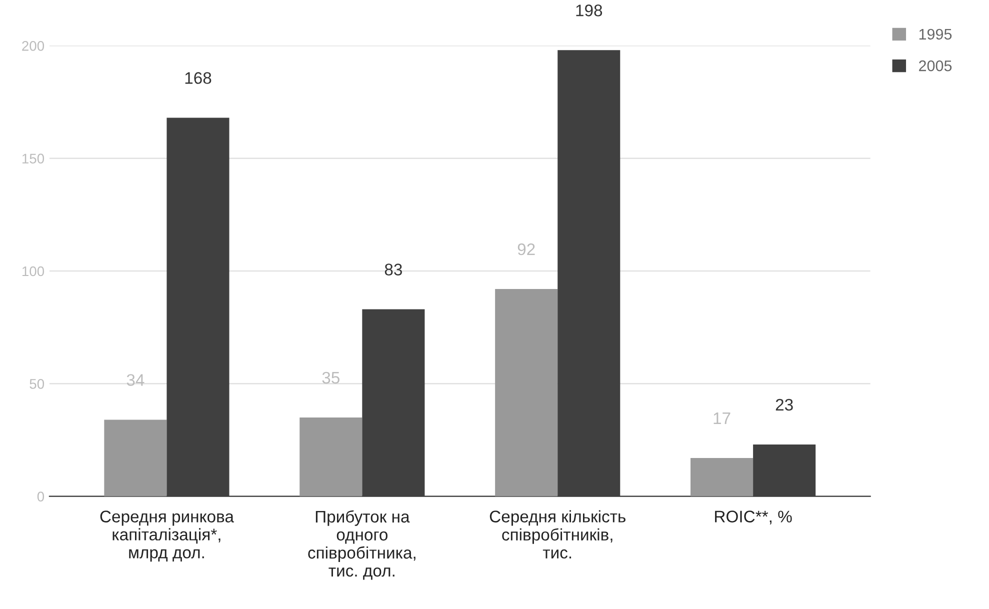  What do you see at coordinates (784, 404) in the screenshot?
I see `data-label: 23` at bounding box center [784, 404].